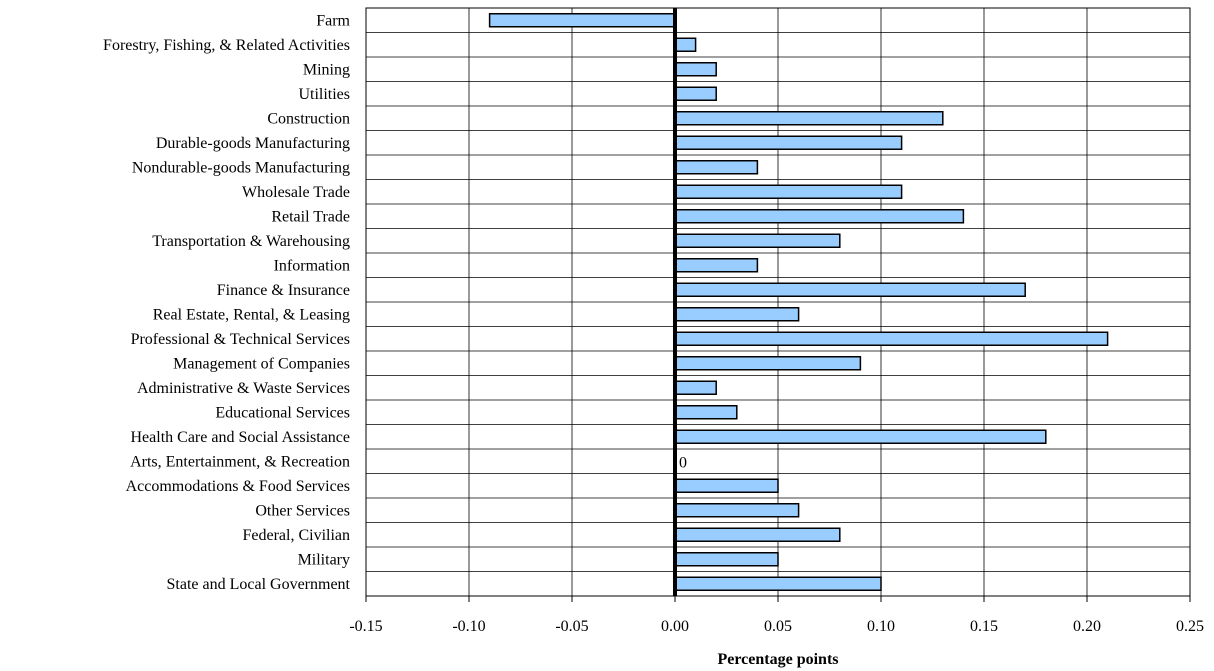 This screenshot has height=671, width=1214. Describe the element at coordinates (253, 143) in the screenshot. I see `category-label: Durable-goods Manufacturing` at that location.